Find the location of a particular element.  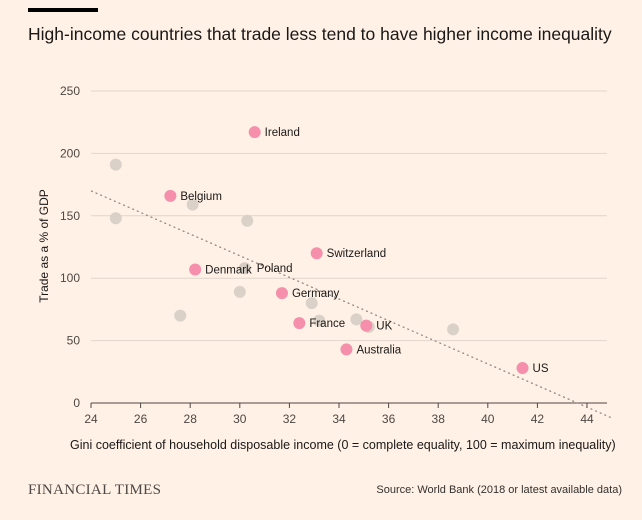

point-ireland is located at coordinates (254, 132).